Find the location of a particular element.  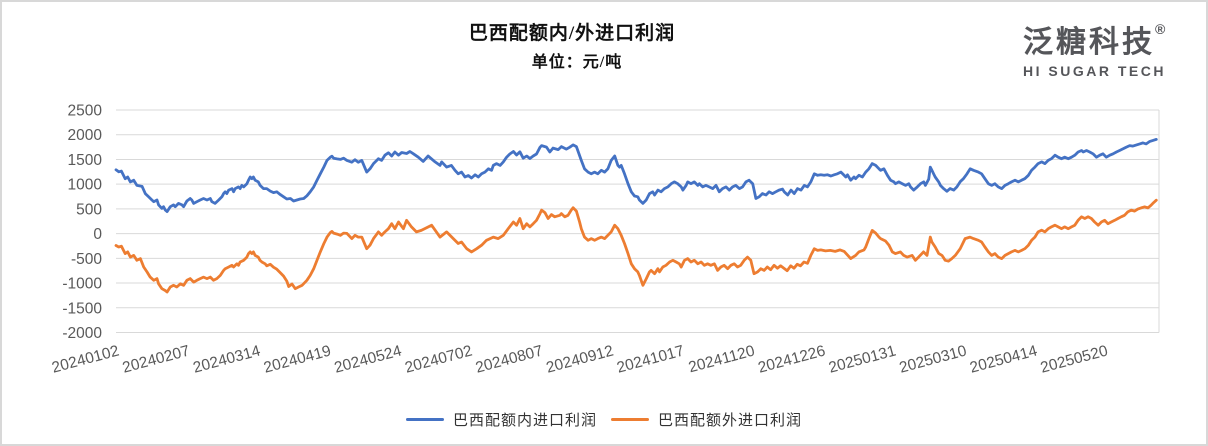

y-axis-label: -1500 is located at coordinates (82, 308).